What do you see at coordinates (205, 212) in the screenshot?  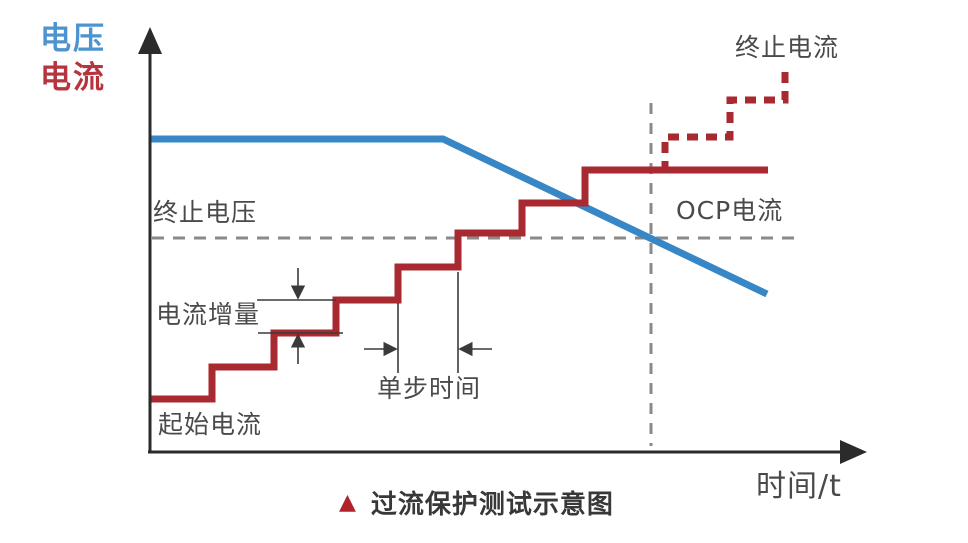 I see `end-voltage-label: 终止电压` at bounding box center [205, 212].